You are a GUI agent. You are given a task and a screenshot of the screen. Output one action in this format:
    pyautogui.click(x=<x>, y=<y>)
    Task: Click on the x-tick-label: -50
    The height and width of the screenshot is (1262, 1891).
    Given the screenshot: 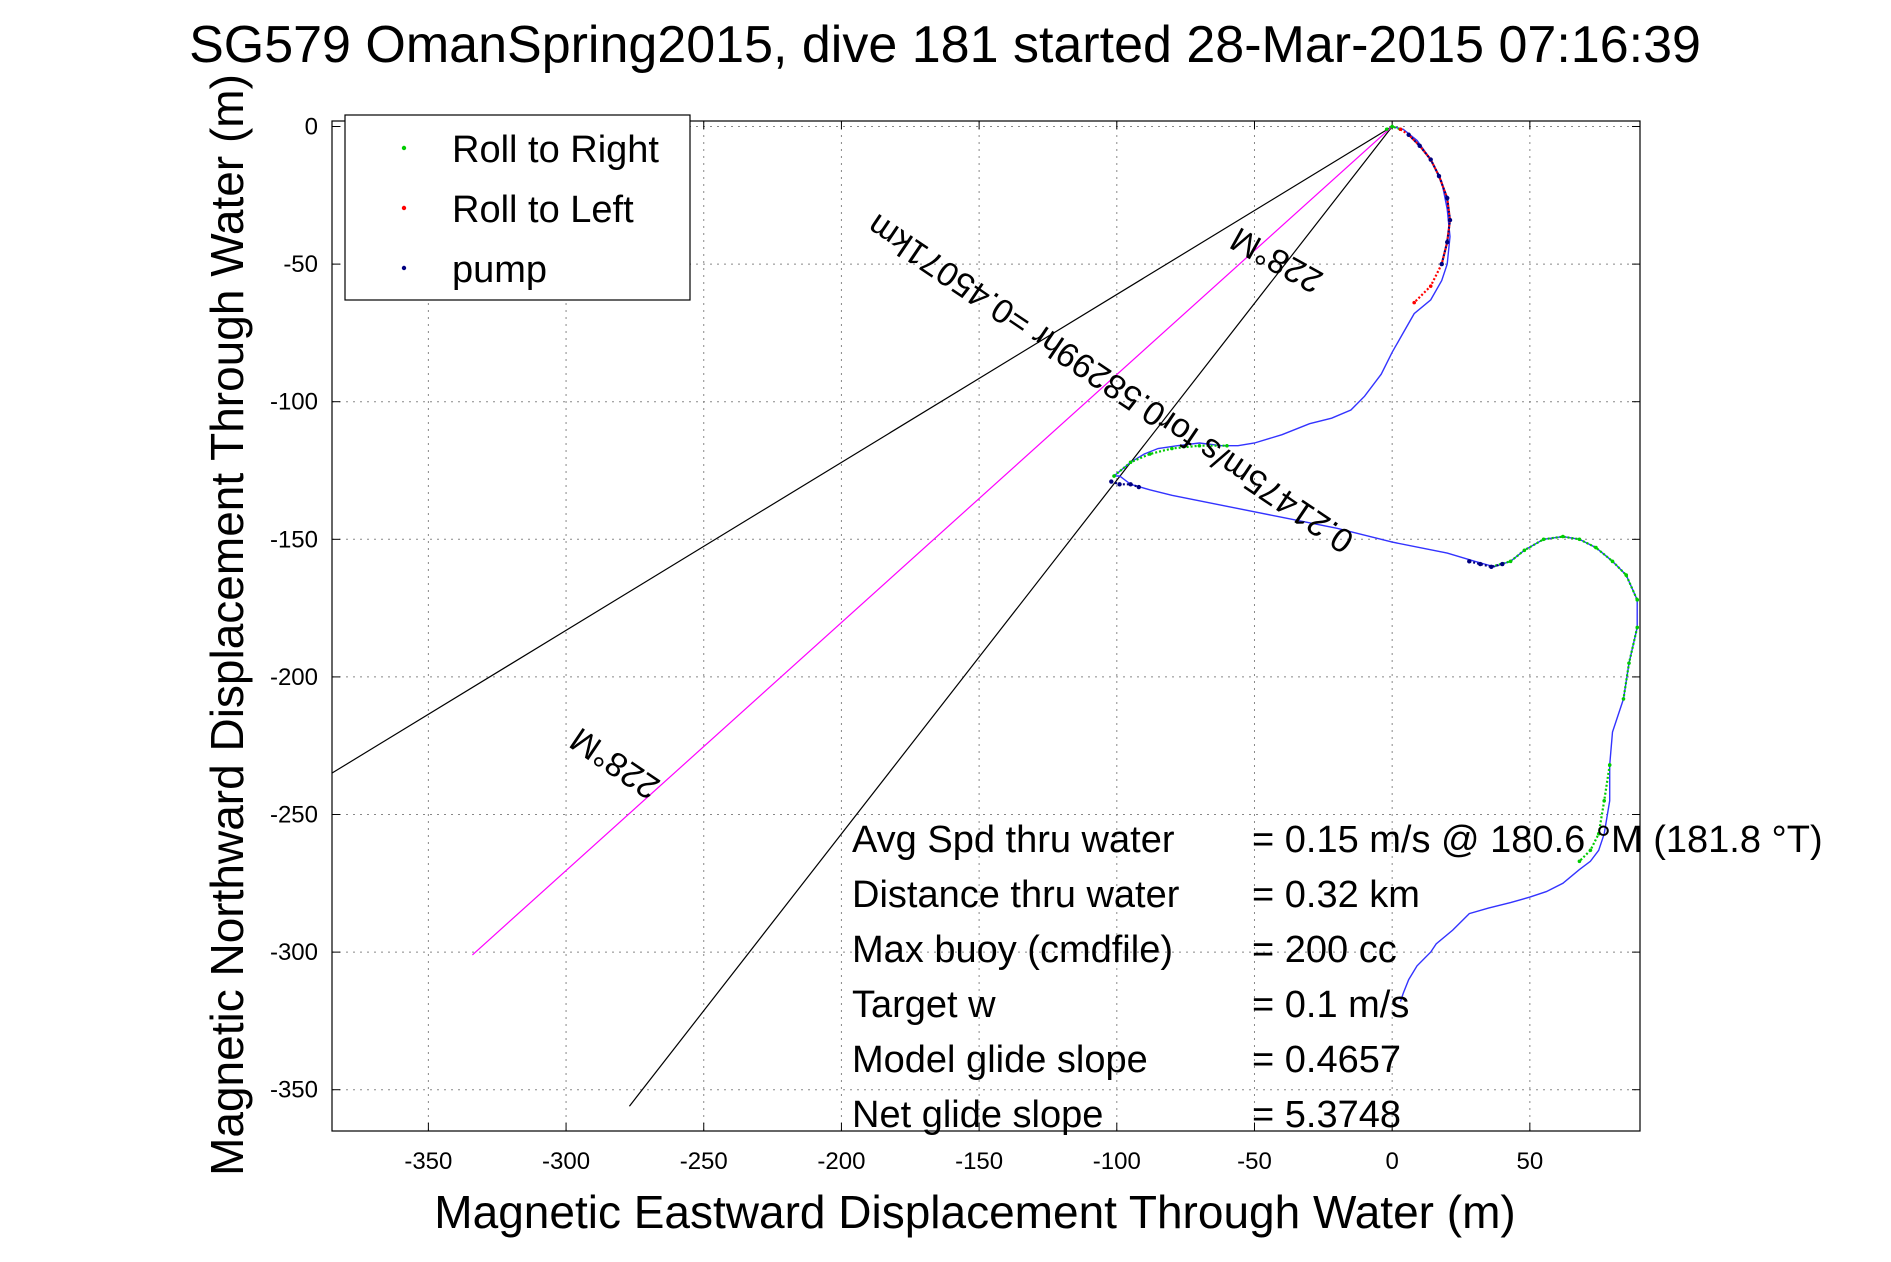 What is the action you would take?
    pyautogui.click(x=1254, y=1161)
    